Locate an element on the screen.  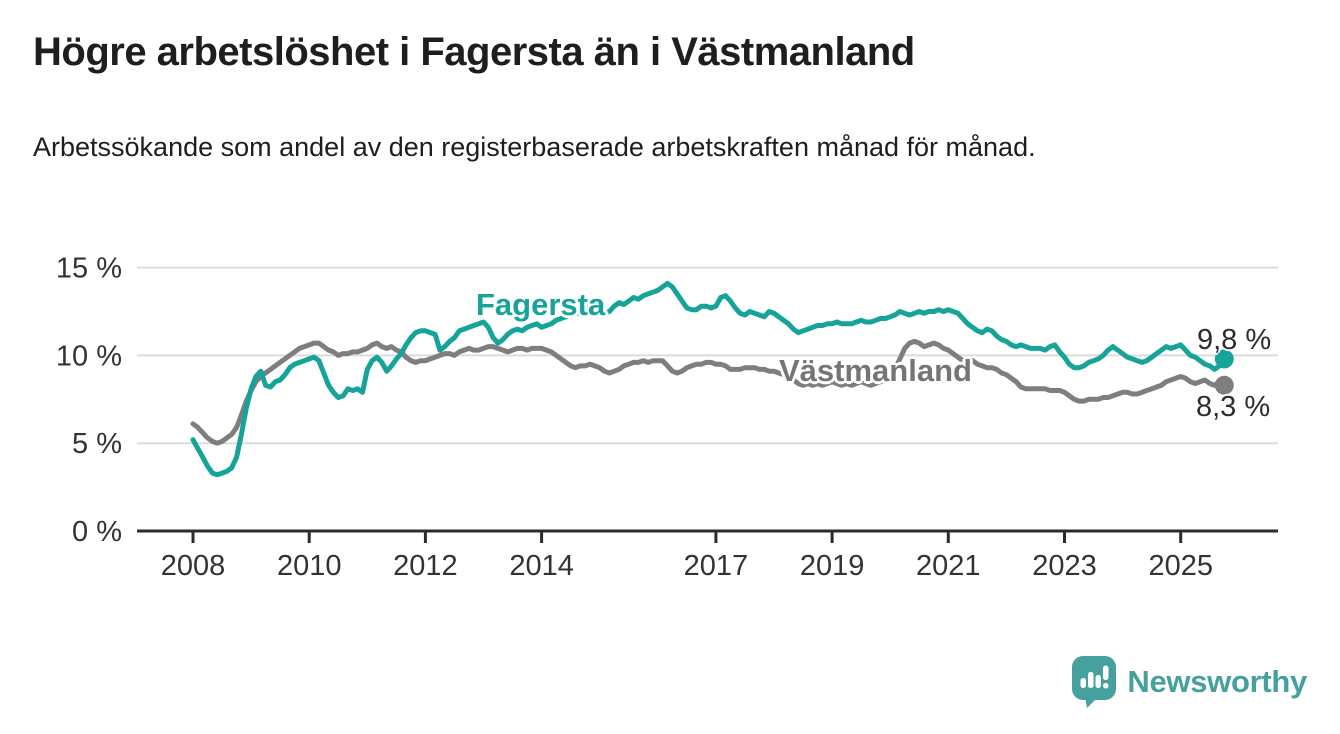
x-tick-label: 2012 is located at coordinates (425, 566).